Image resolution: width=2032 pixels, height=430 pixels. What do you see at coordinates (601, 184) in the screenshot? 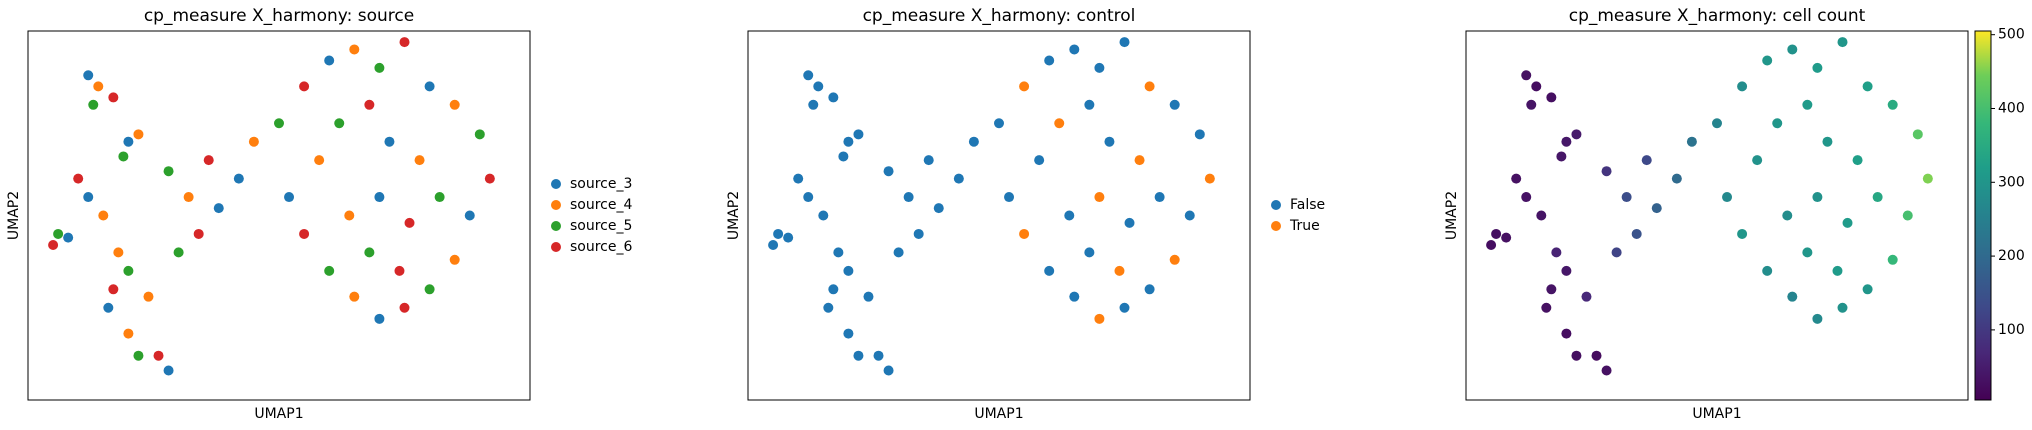
I see `legend-label: source_3` at bounding box center [601, 184].